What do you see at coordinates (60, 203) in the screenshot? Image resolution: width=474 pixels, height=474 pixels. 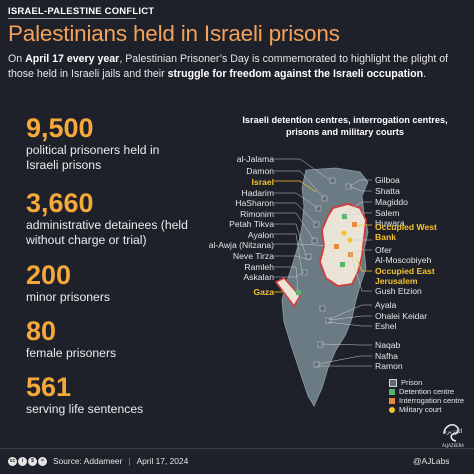 I see `stat-value: 3,660` at bounding box center [60, 203].